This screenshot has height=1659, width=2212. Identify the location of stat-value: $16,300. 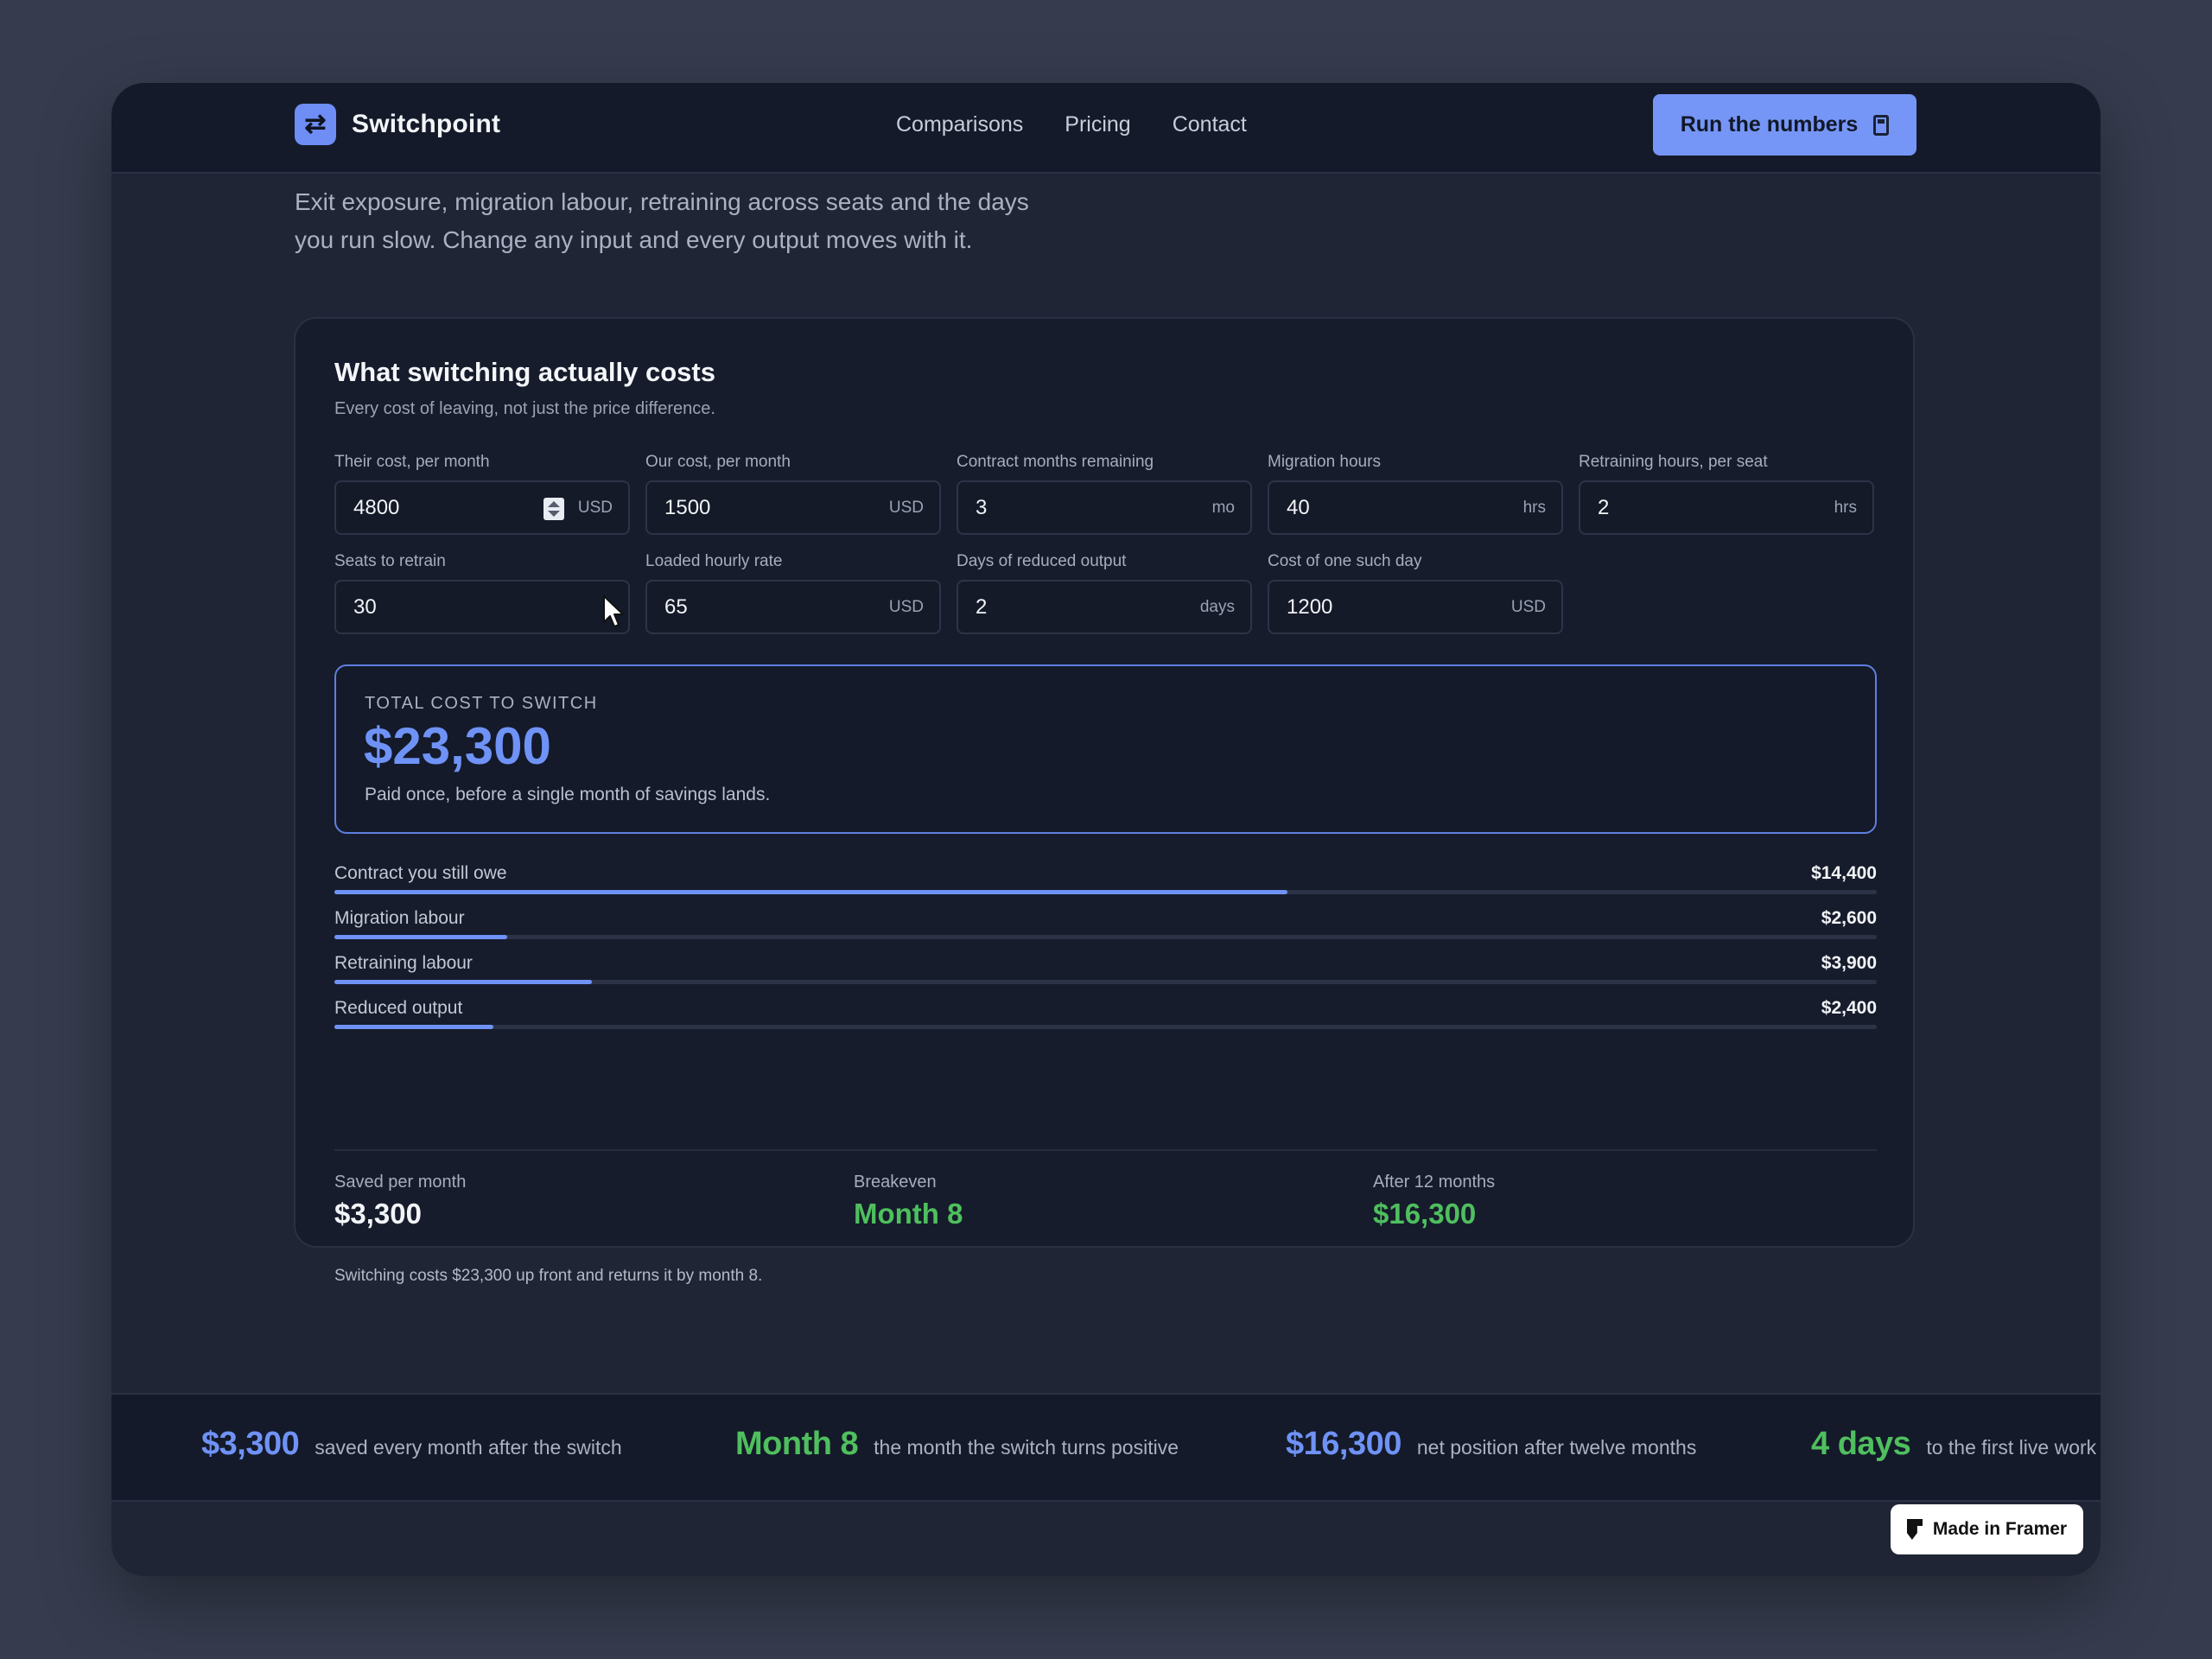
(1425, 1214).